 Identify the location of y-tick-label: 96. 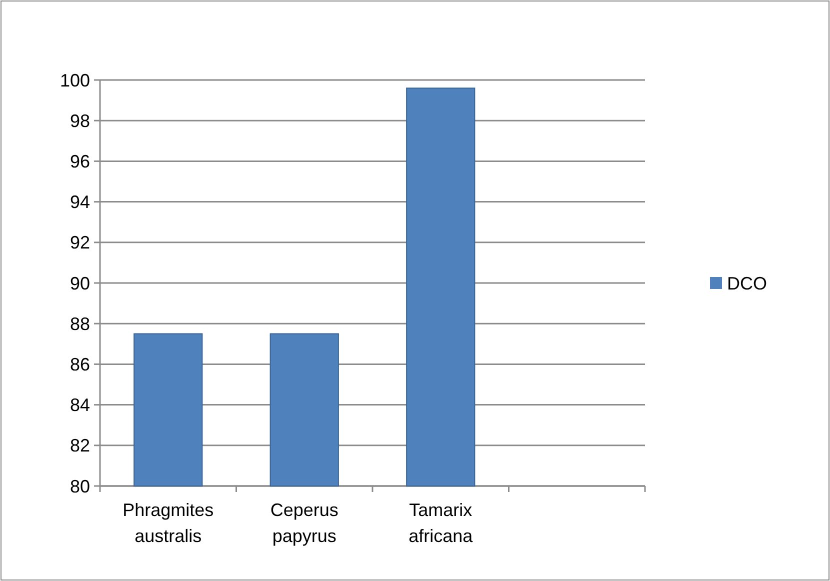
(80, 162).